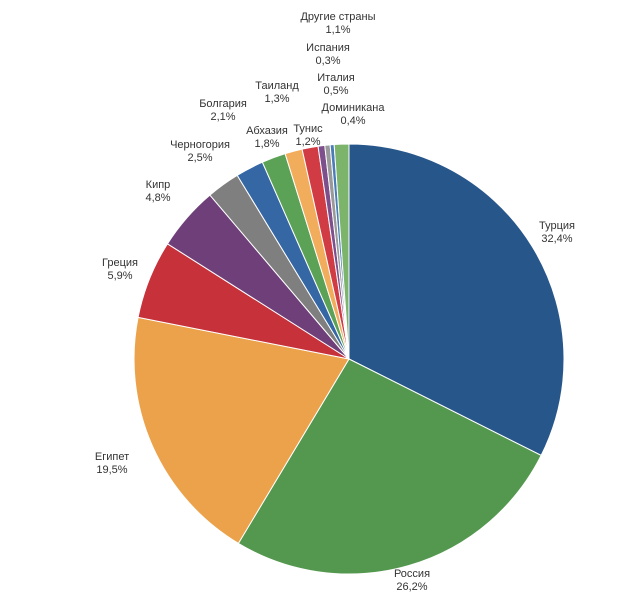 This screenshot has height=601, width=633. What do you see at coordinates (328, 48) in the screenshot?
I see `label-spain-name: Испания` at bounding box center [328, 48].